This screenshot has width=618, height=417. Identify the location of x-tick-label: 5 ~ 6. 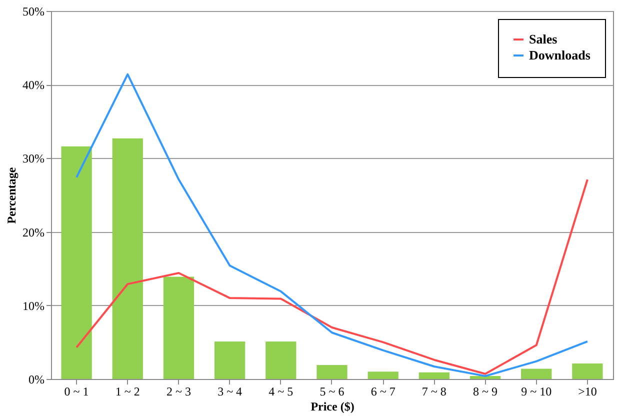
(332, 391).